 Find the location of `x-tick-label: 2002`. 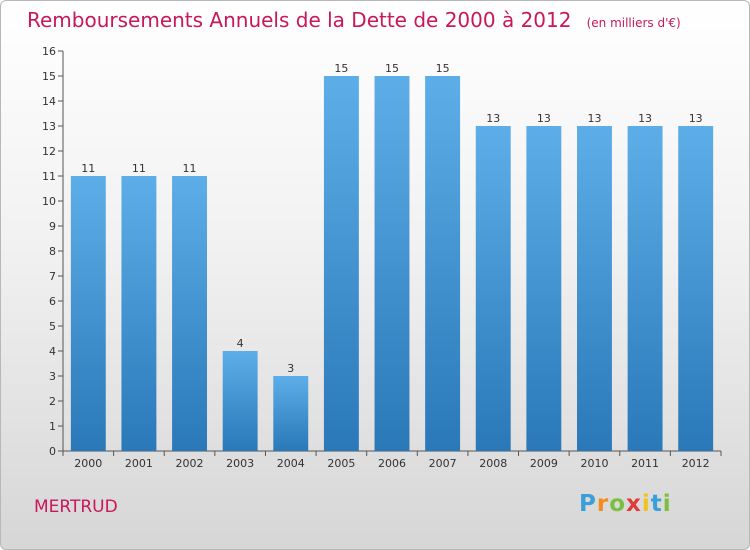

x-tick-label: 2002 is located at coordinates (190, 463).